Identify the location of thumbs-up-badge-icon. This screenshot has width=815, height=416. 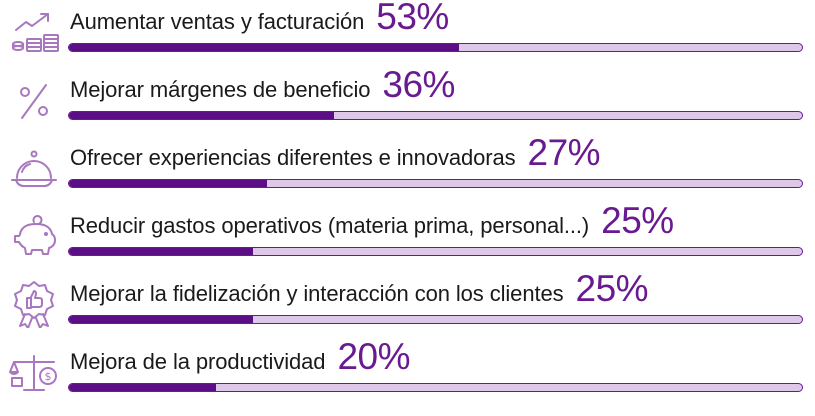
(34, 304).